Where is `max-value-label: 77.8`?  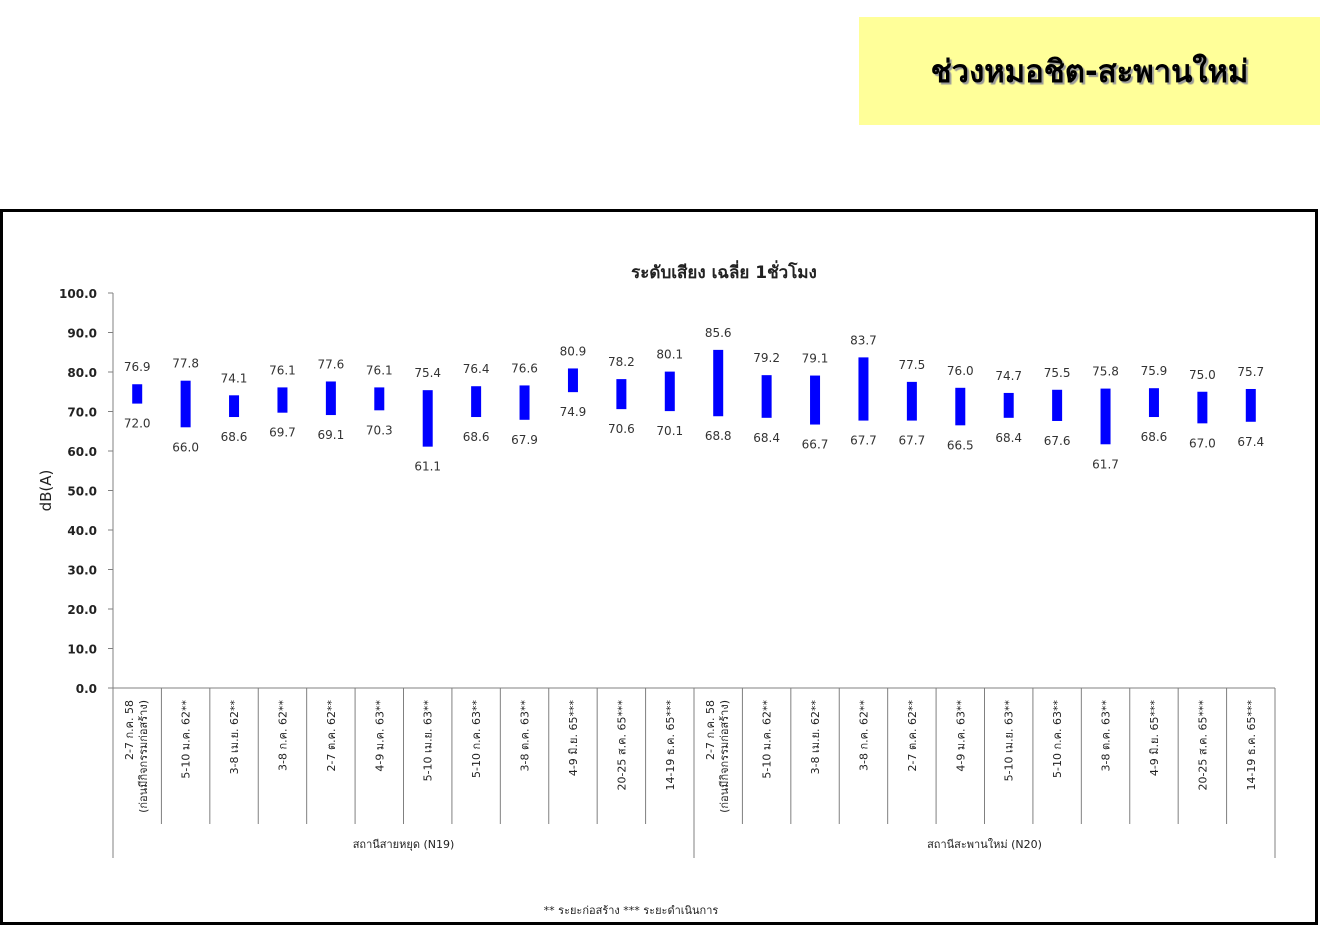
max-value-label: 77.8 is located at coordinates (185, 364).